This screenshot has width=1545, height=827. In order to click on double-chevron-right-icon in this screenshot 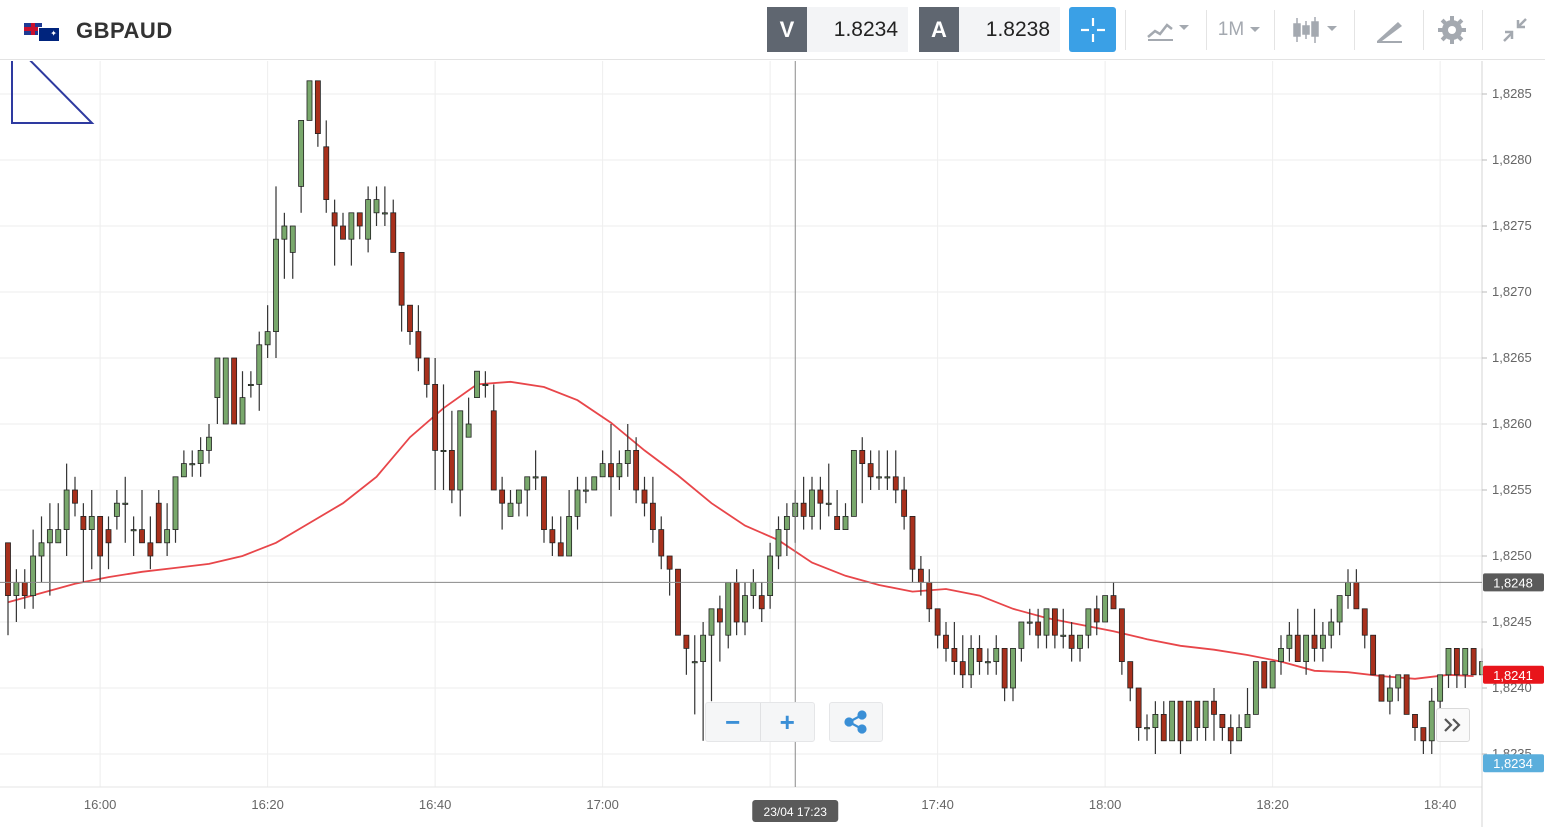, I will do `click(1452, 725)`.